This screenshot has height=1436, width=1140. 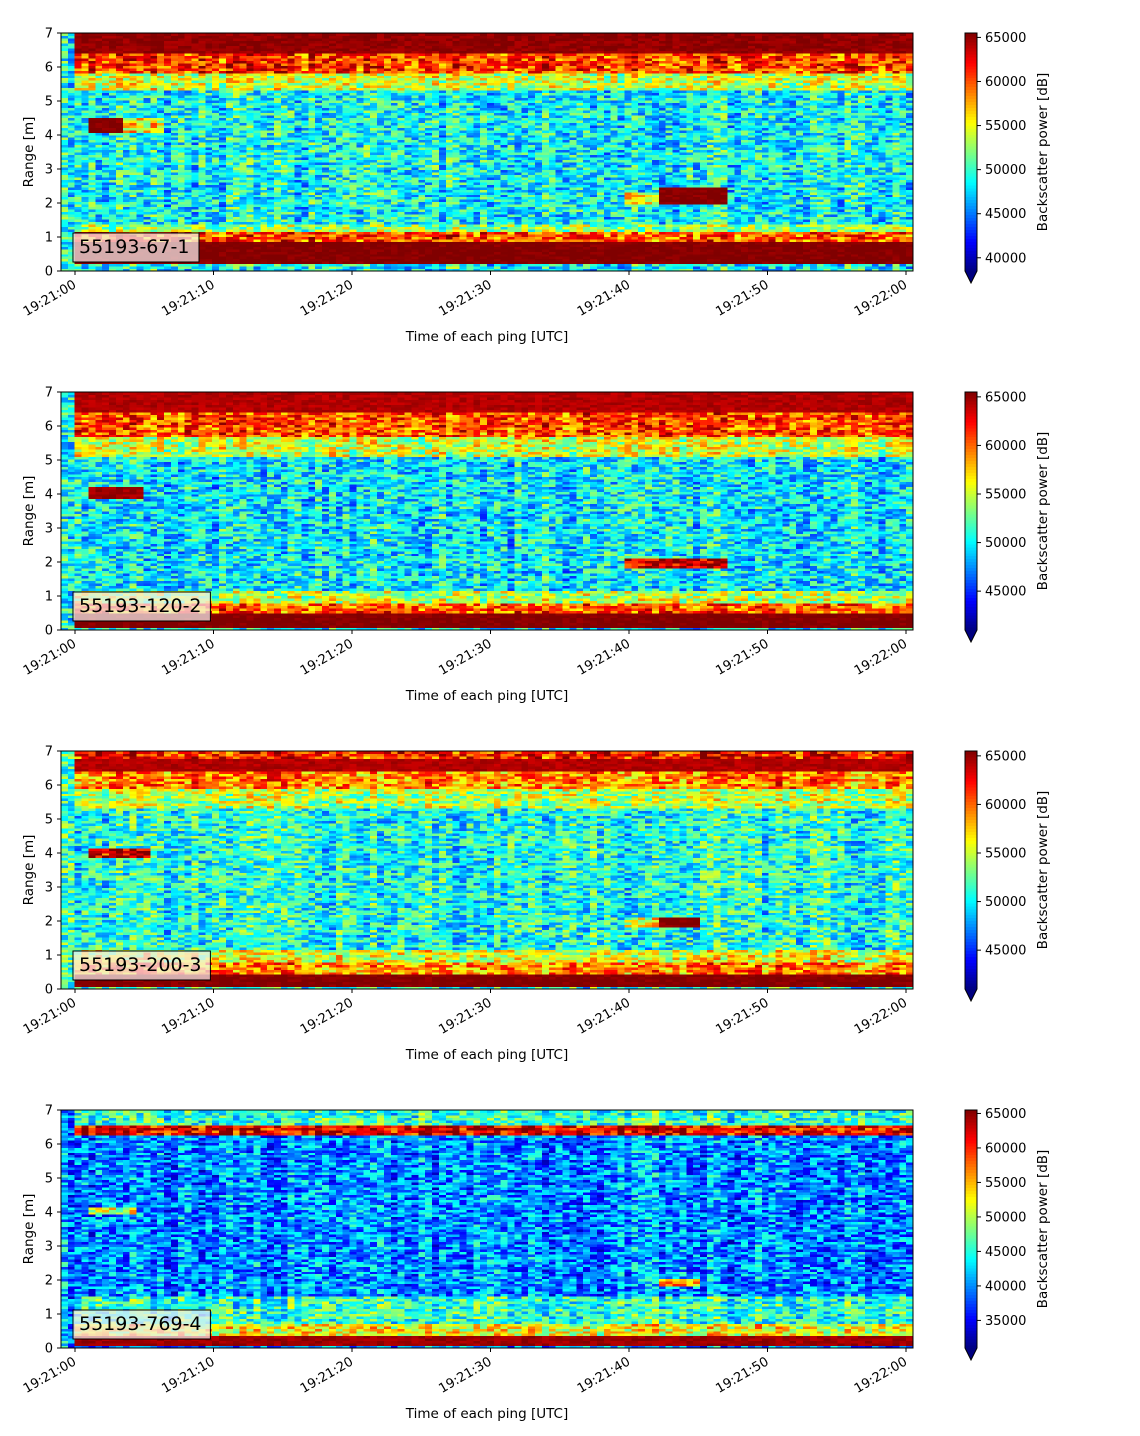 What do you see at coordinates (971, 636) in the screenshot?
I see `colorbar-extend-arrow` at bounding box center [971, 636].